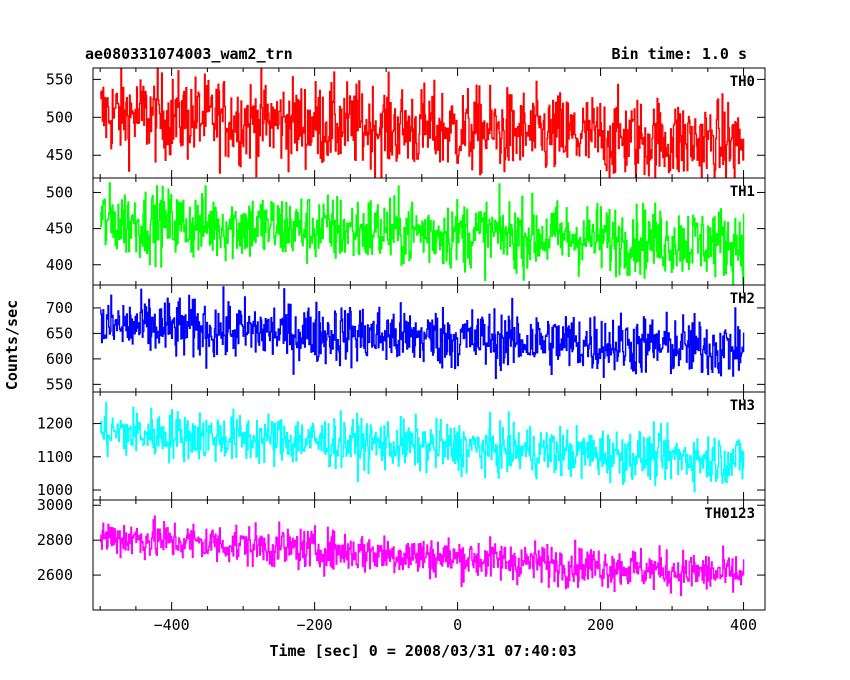 The height and width of the screenshot is (680, 850). I want to click on series-line-th2, so click(422, 332).